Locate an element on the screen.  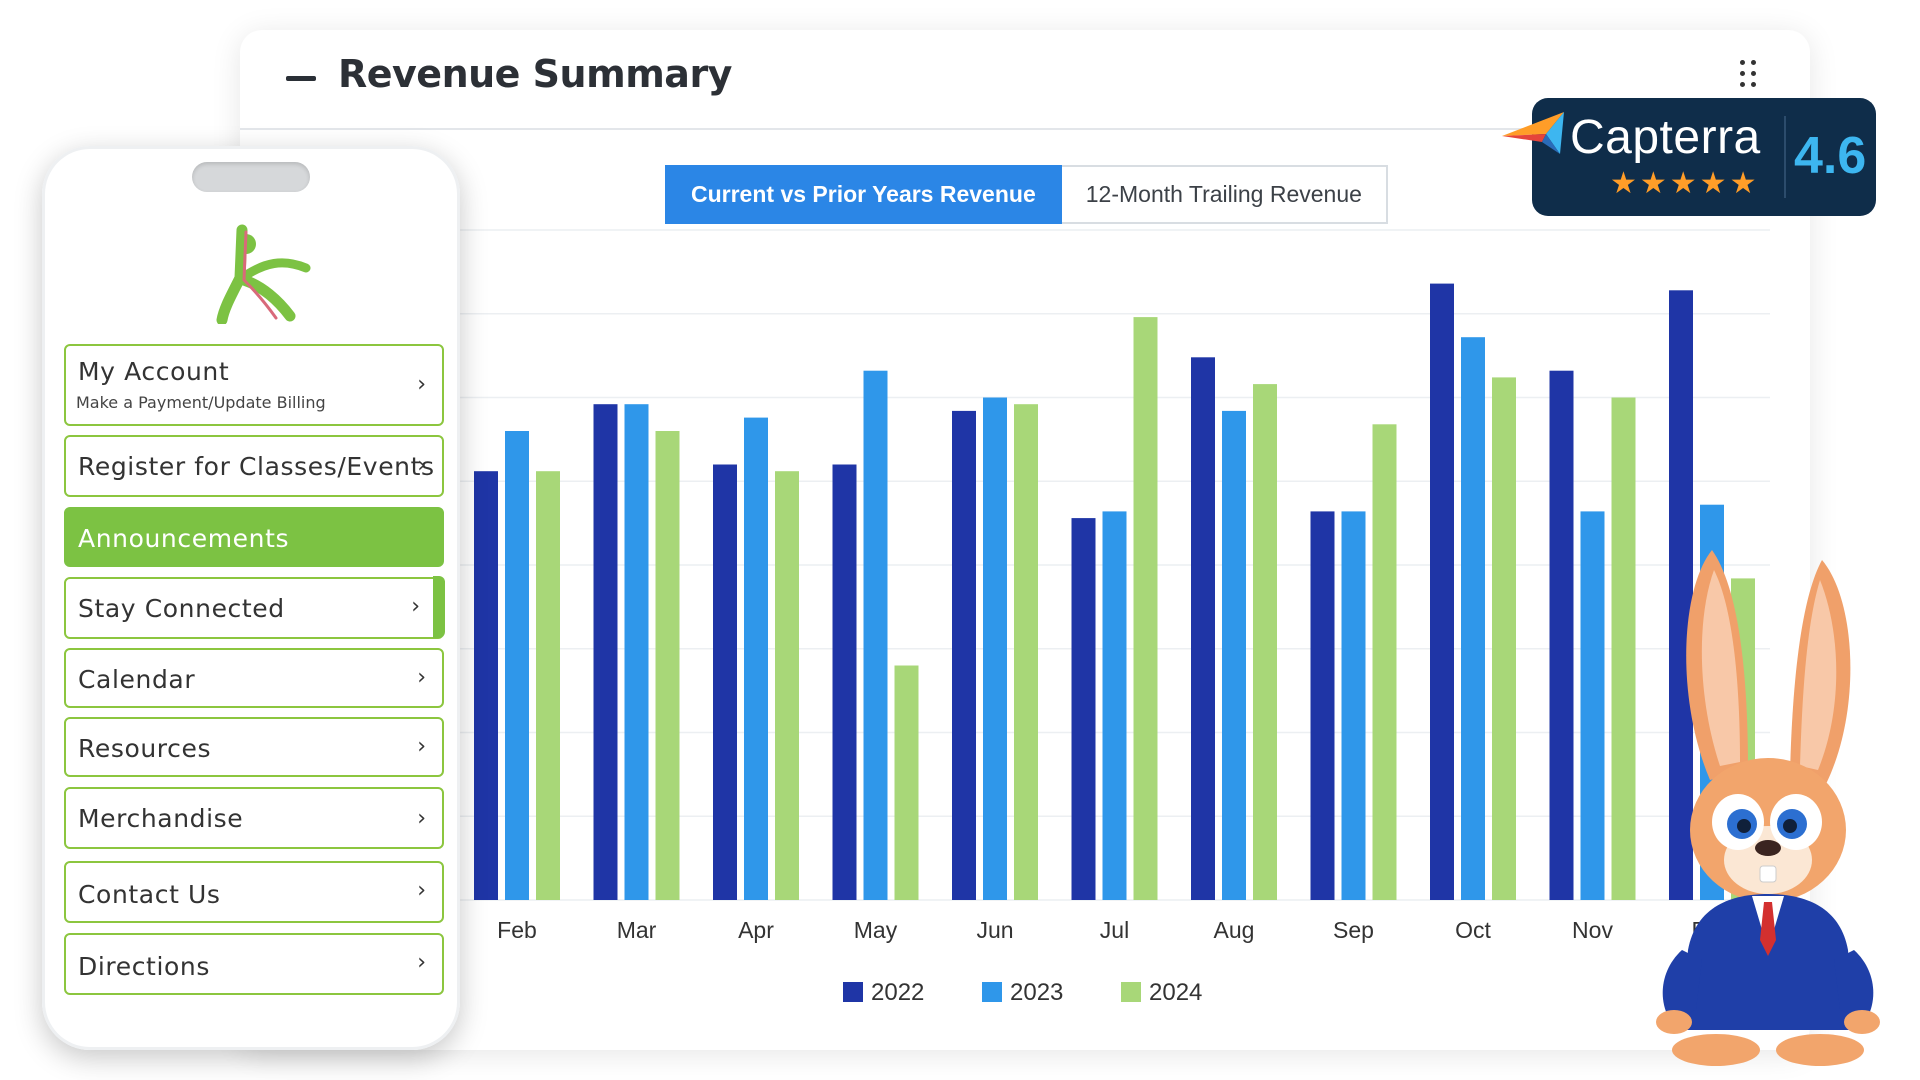
capterra-score: 4.6 is located at coordinates (1830, 156).